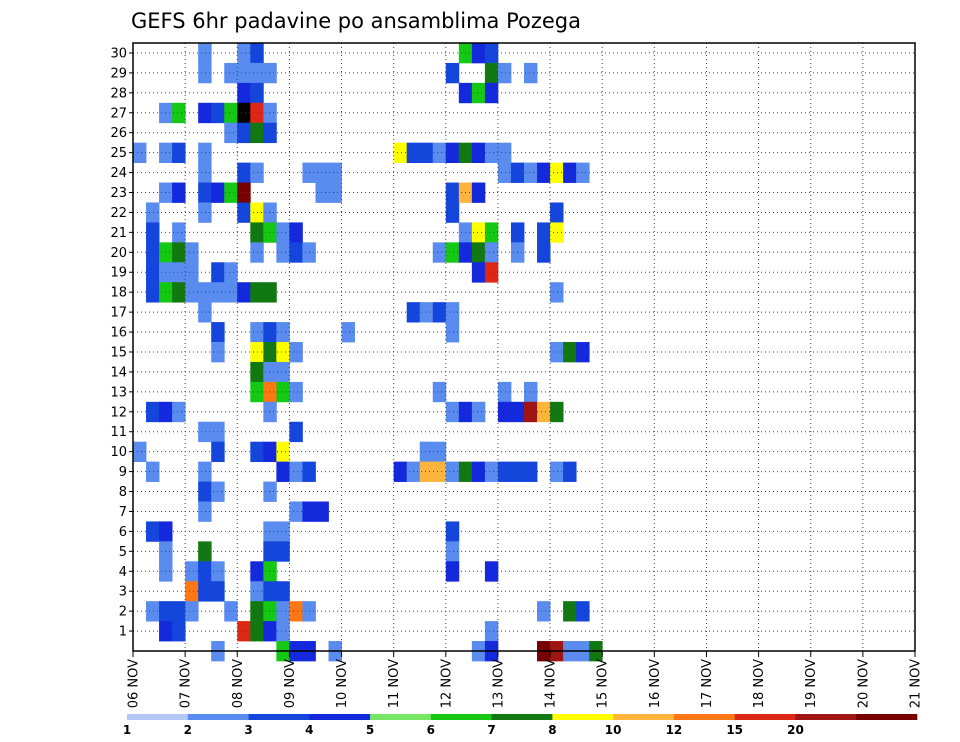 Image resolution: width=960 pixels, height=742 pixels. What do you see at coordinates (118, 333) in the screenshot?
I see `y-tick-label: 16` at bounding box center [118, 333].